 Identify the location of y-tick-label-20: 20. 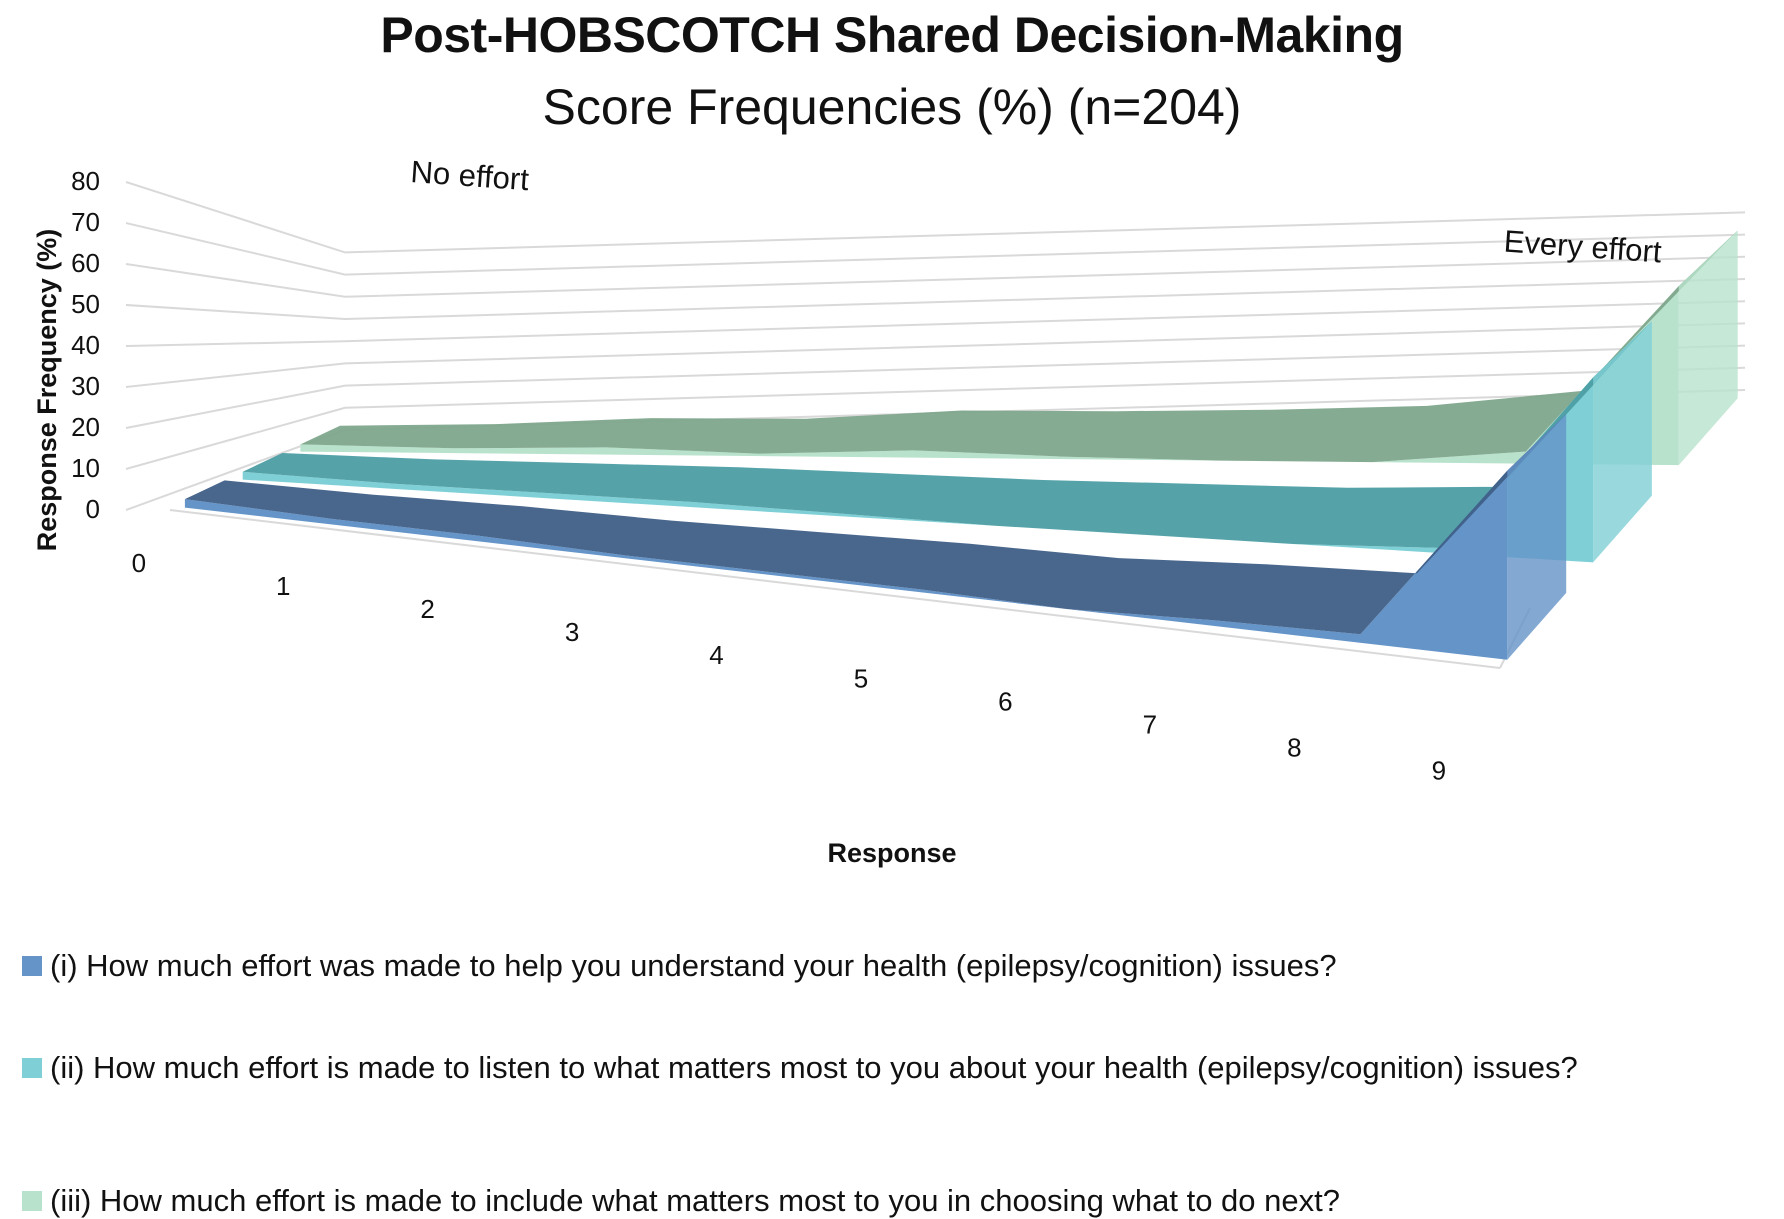
(85, 427).